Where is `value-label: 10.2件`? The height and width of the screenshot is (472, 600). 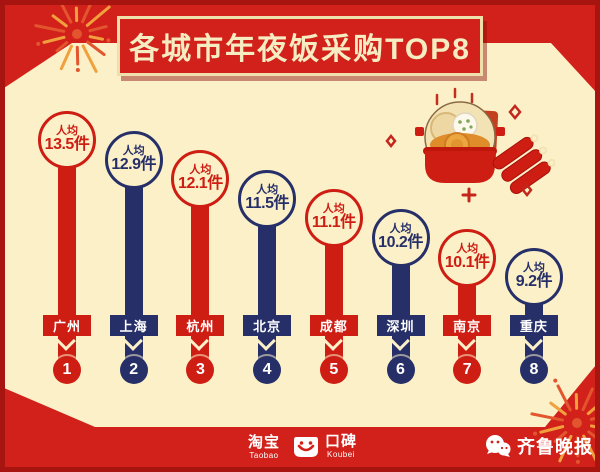 value-label: 10.2件 is located at coordinates (400, 243).